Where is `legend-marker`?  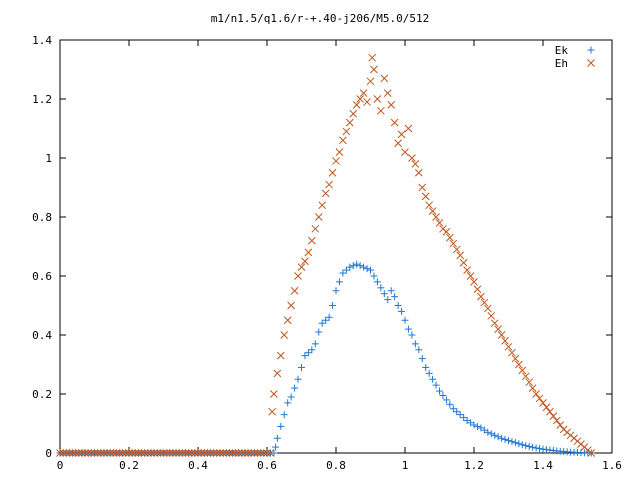 legend-marker is located at coordinates (591, 50).